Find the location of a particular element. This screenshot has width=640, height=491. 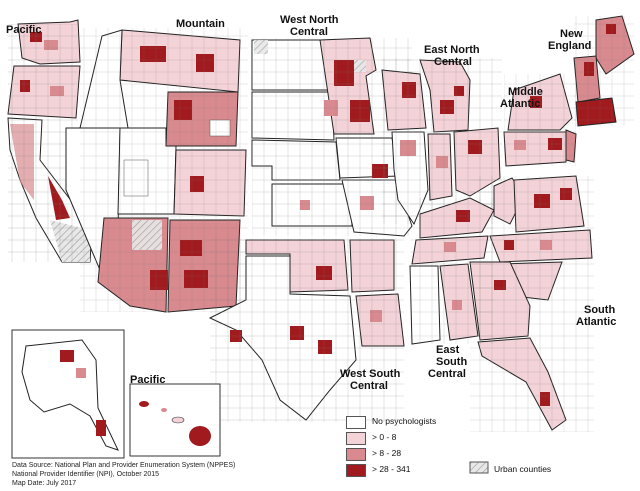

legend-label-urban: Urban counties is located at coordinates (523, 469).